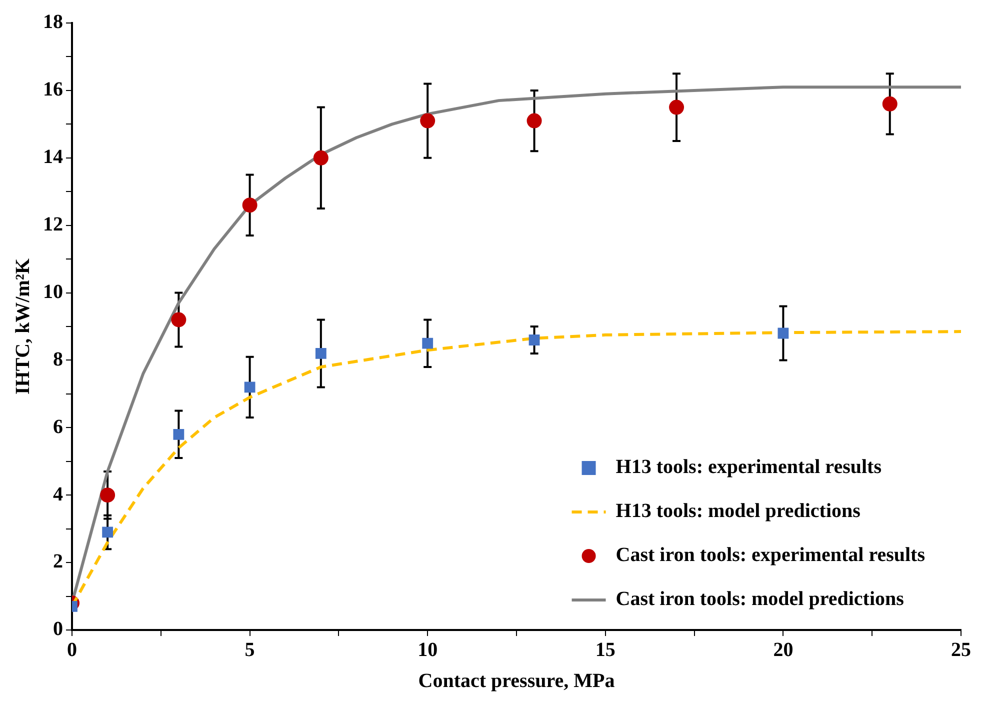 Image resolution: width=982 pixels, height=706 pixels. I want to click on legend-label: H13 tools: experimental results, so click(749, 467).